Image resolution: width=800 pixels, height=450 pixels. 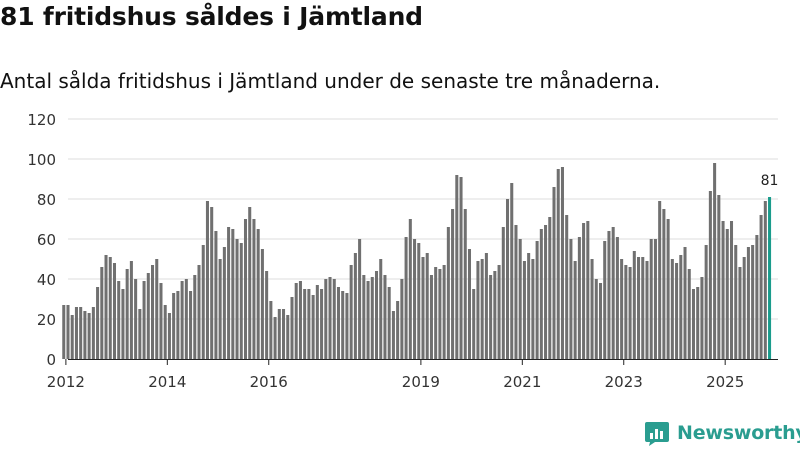 What do you see at coordinates (211, 16) in the screenshot?
I see `chart-title: 81 fritidshus såldes i Jämtland` at bounding box center [211, 16].